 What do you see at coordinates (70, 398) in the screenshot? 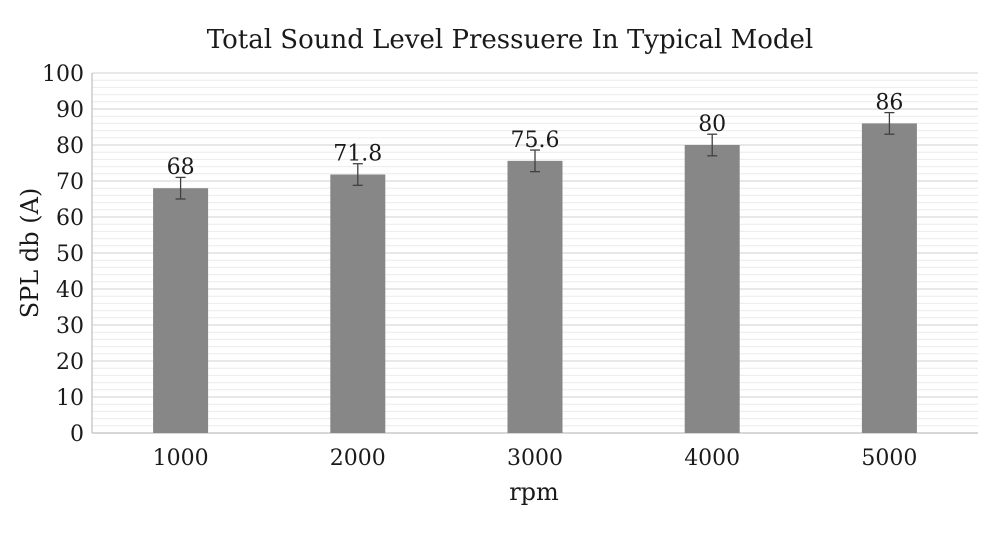
I see `y-tick-label: 10` at bounding box center [70, 398].